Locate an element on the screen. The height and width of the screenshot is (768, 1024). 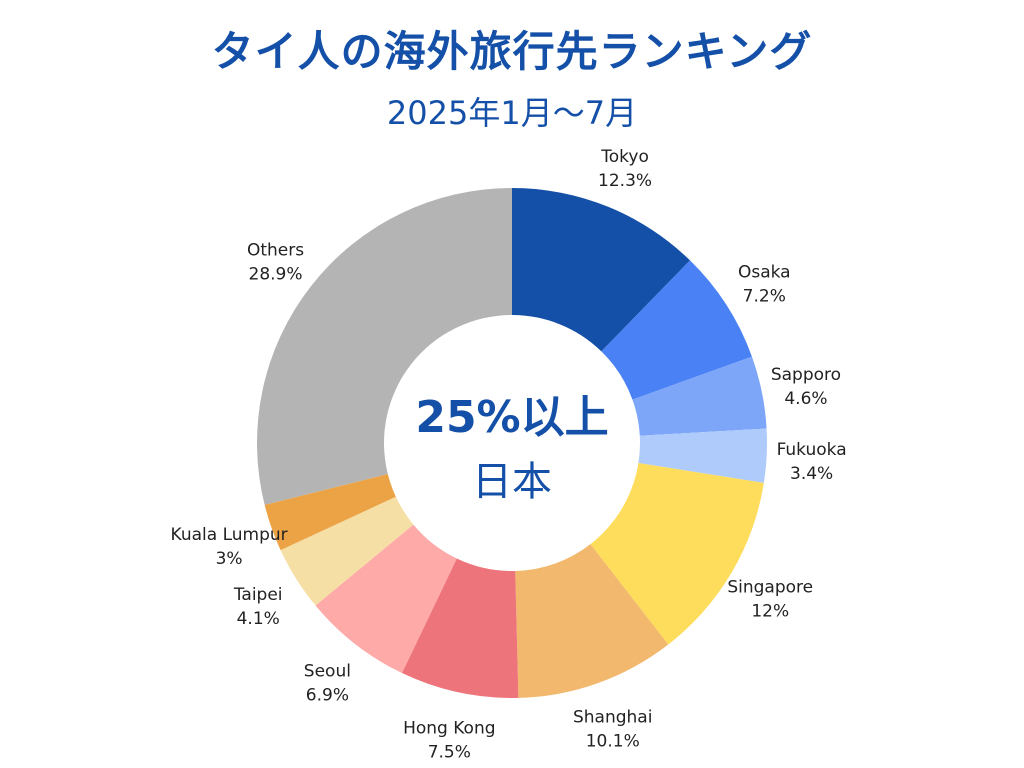
slice-value-label: 7.5% is located at coordinates (449, 752).